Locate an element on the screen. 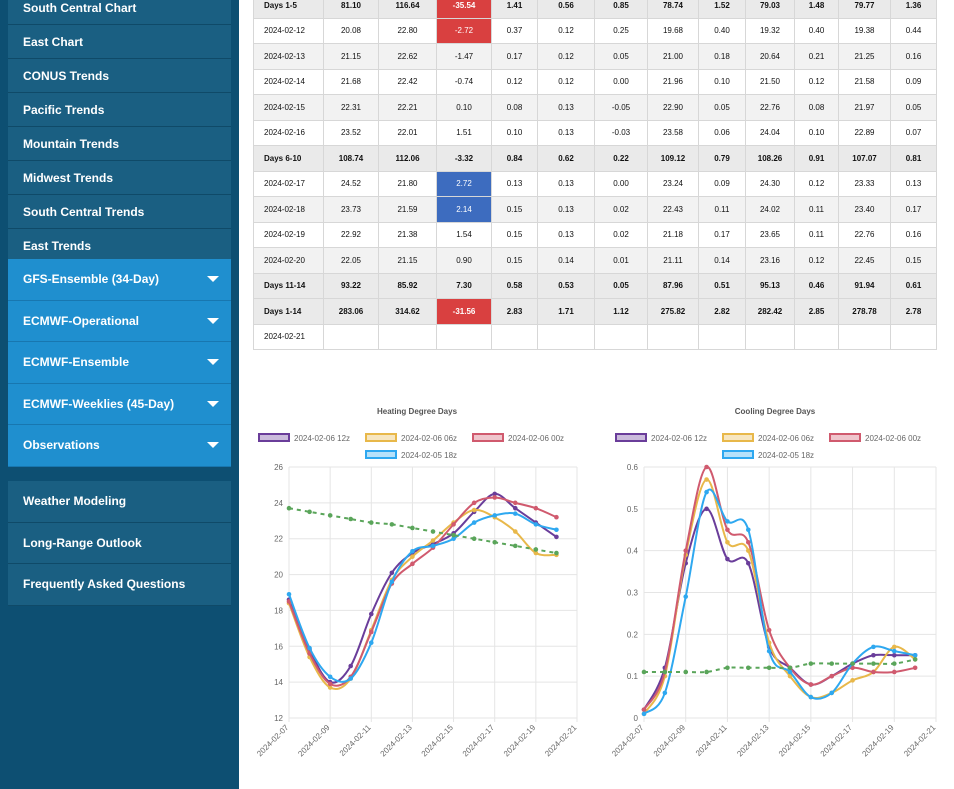  row-label: Days 1-14 is located at coordinates (288, 311).